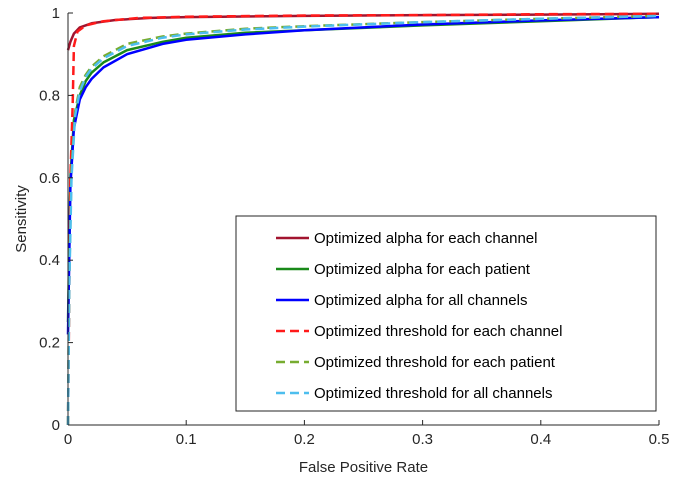 Image resolution: width=675 pixels, height=480 pixels. What do you see at coordinates (49, 95) in the screenshot?
I see `y-tick-label: 0.8` at bounding box center [49, 95].